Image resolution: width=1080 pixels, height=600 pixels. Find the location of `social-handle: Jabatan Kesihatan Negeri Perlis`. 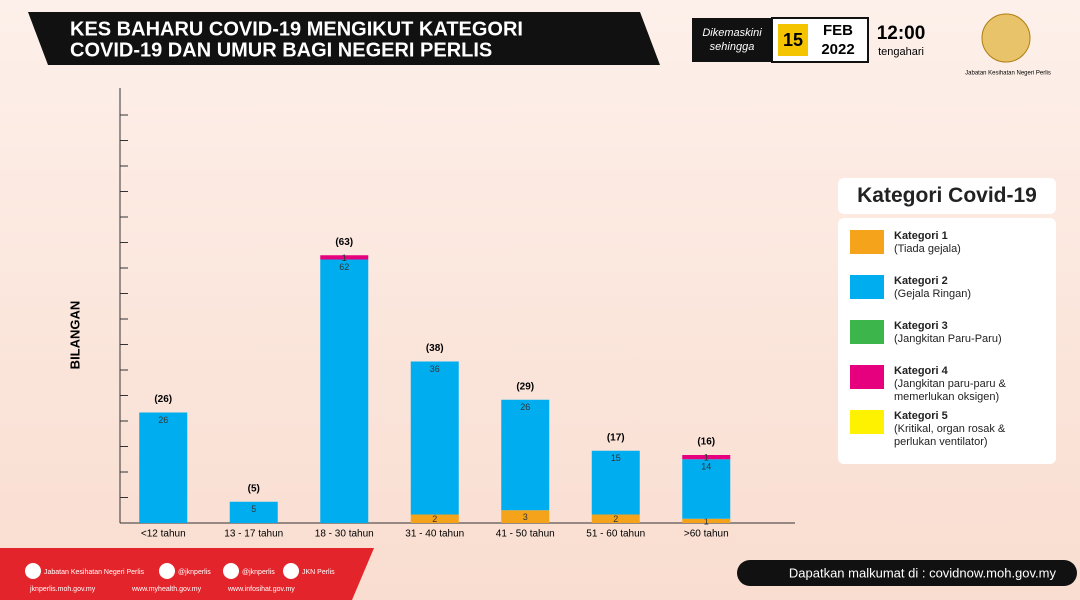

social-handle: Jabatan Kesihatan Negeri Perlis is located at coordinates (94, 572).